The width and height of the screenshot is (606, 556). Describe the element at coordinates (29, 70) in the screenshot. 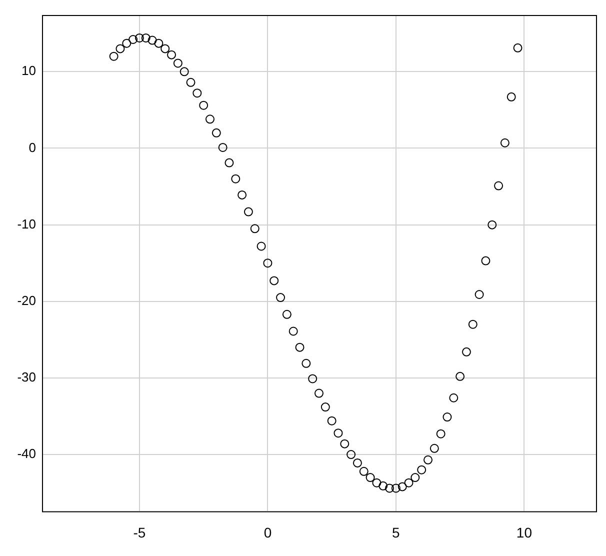

I see `y-tick-label: 10` at that location.